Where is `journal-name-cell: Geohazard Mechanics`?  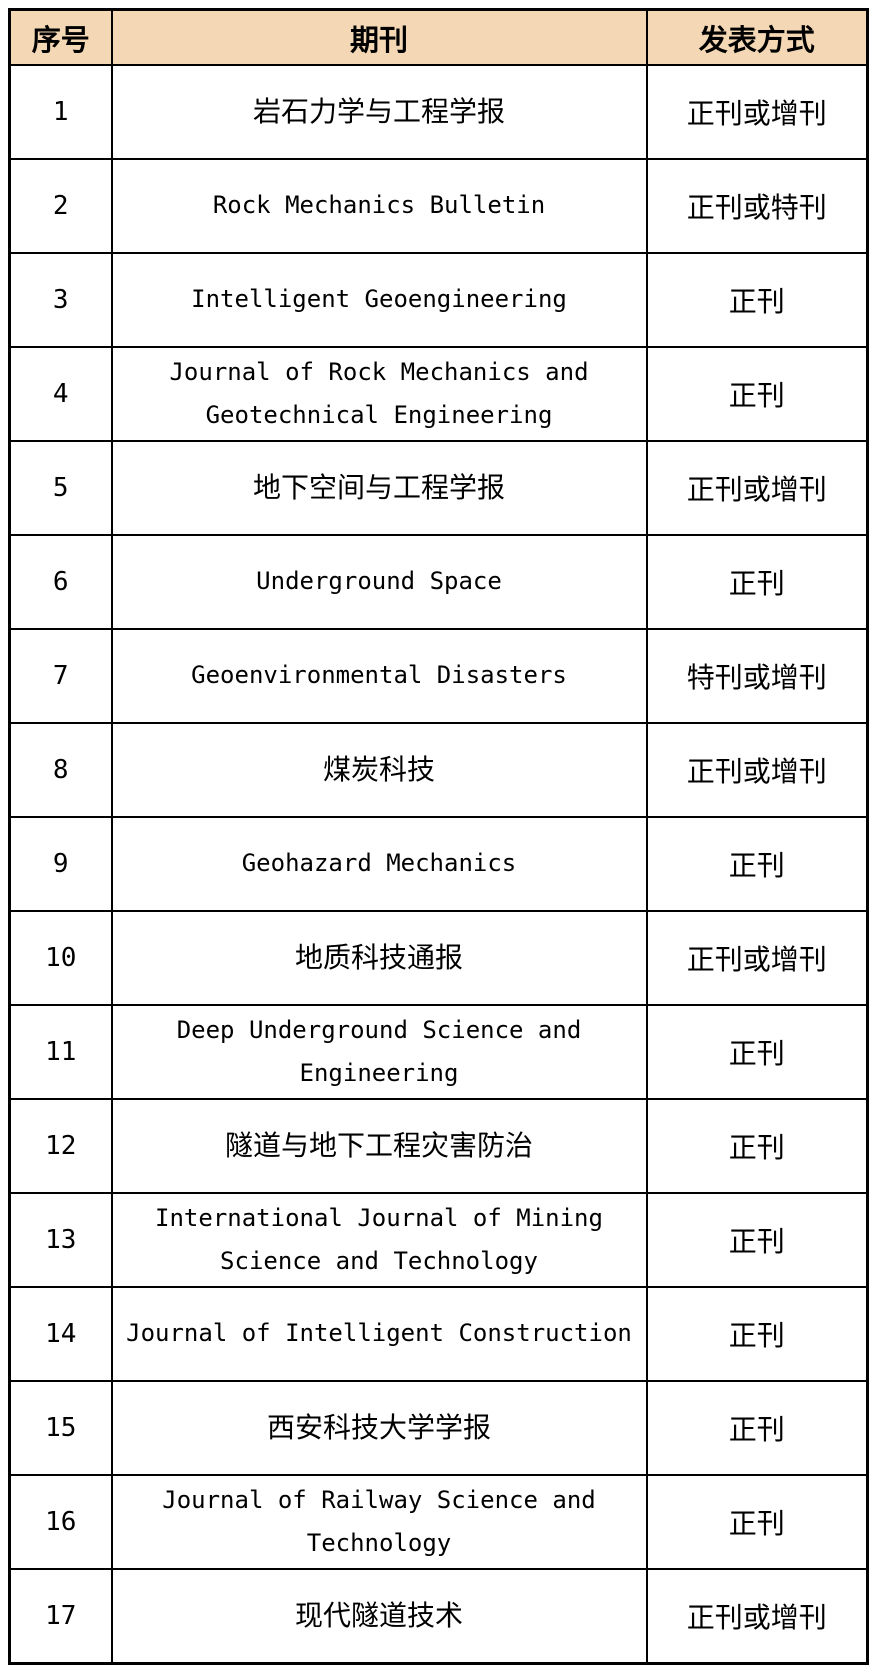 journal-name-cell: Geohazard Mechanics is located at coordinates (379, 864).